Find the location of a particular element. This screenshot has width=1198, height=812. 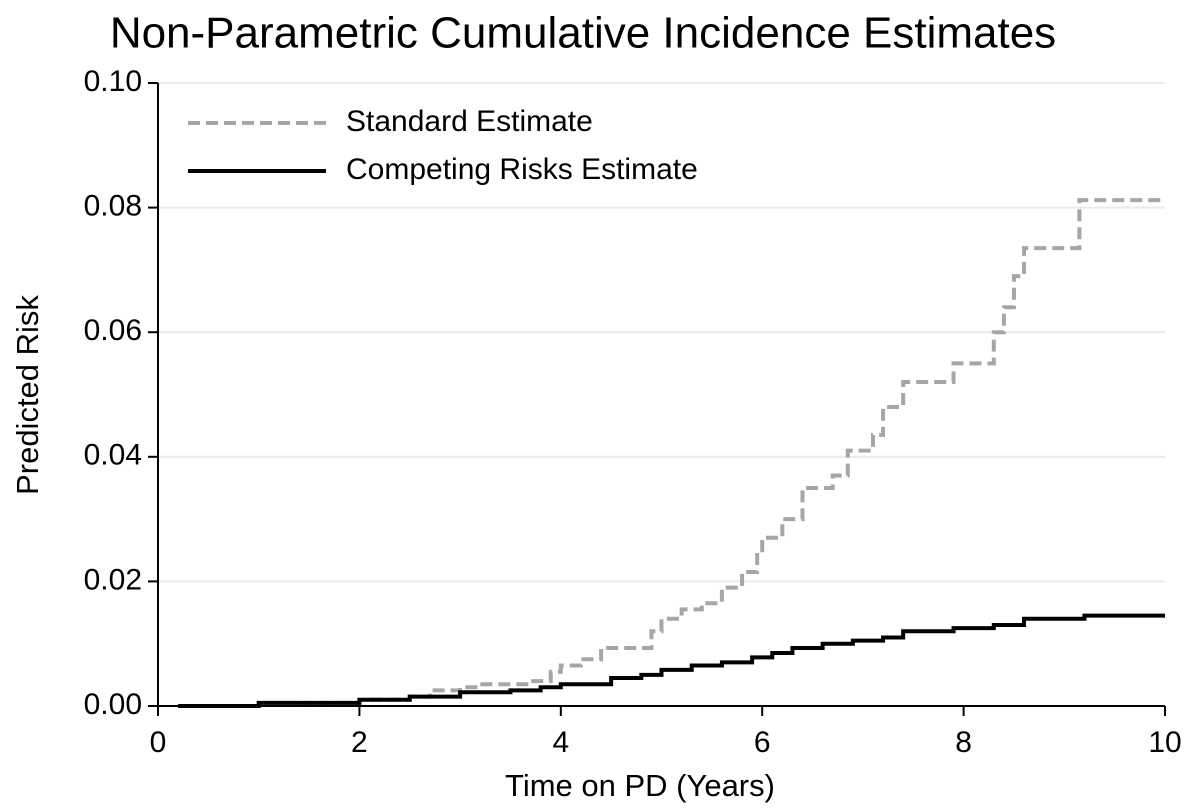

x-tick-label: 10 is located at coordinates (1164, 742).